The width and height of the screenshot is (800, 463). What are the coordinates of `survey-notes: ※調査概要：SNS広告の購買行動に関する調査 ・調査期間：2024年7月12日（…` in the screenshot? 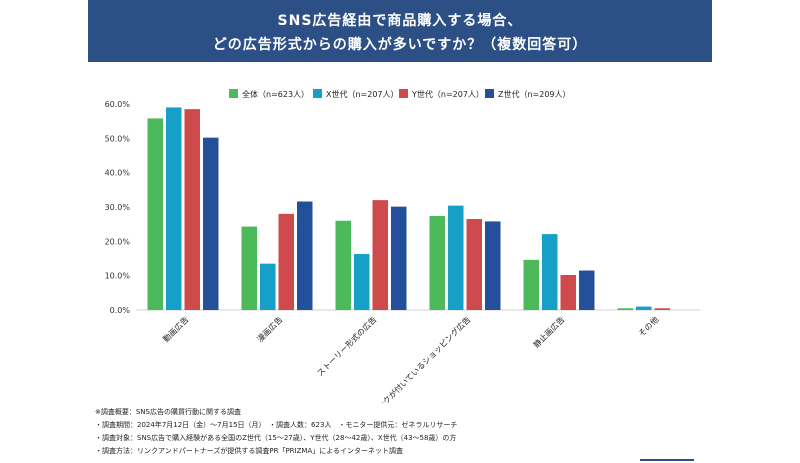 It's located at (400, 433).